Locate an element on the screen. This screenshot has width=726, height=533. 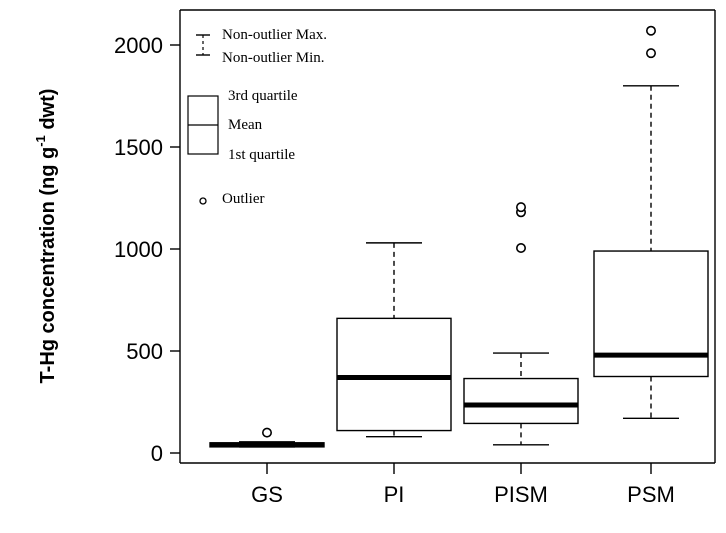
box-psm is located at coordinates (651, 222).